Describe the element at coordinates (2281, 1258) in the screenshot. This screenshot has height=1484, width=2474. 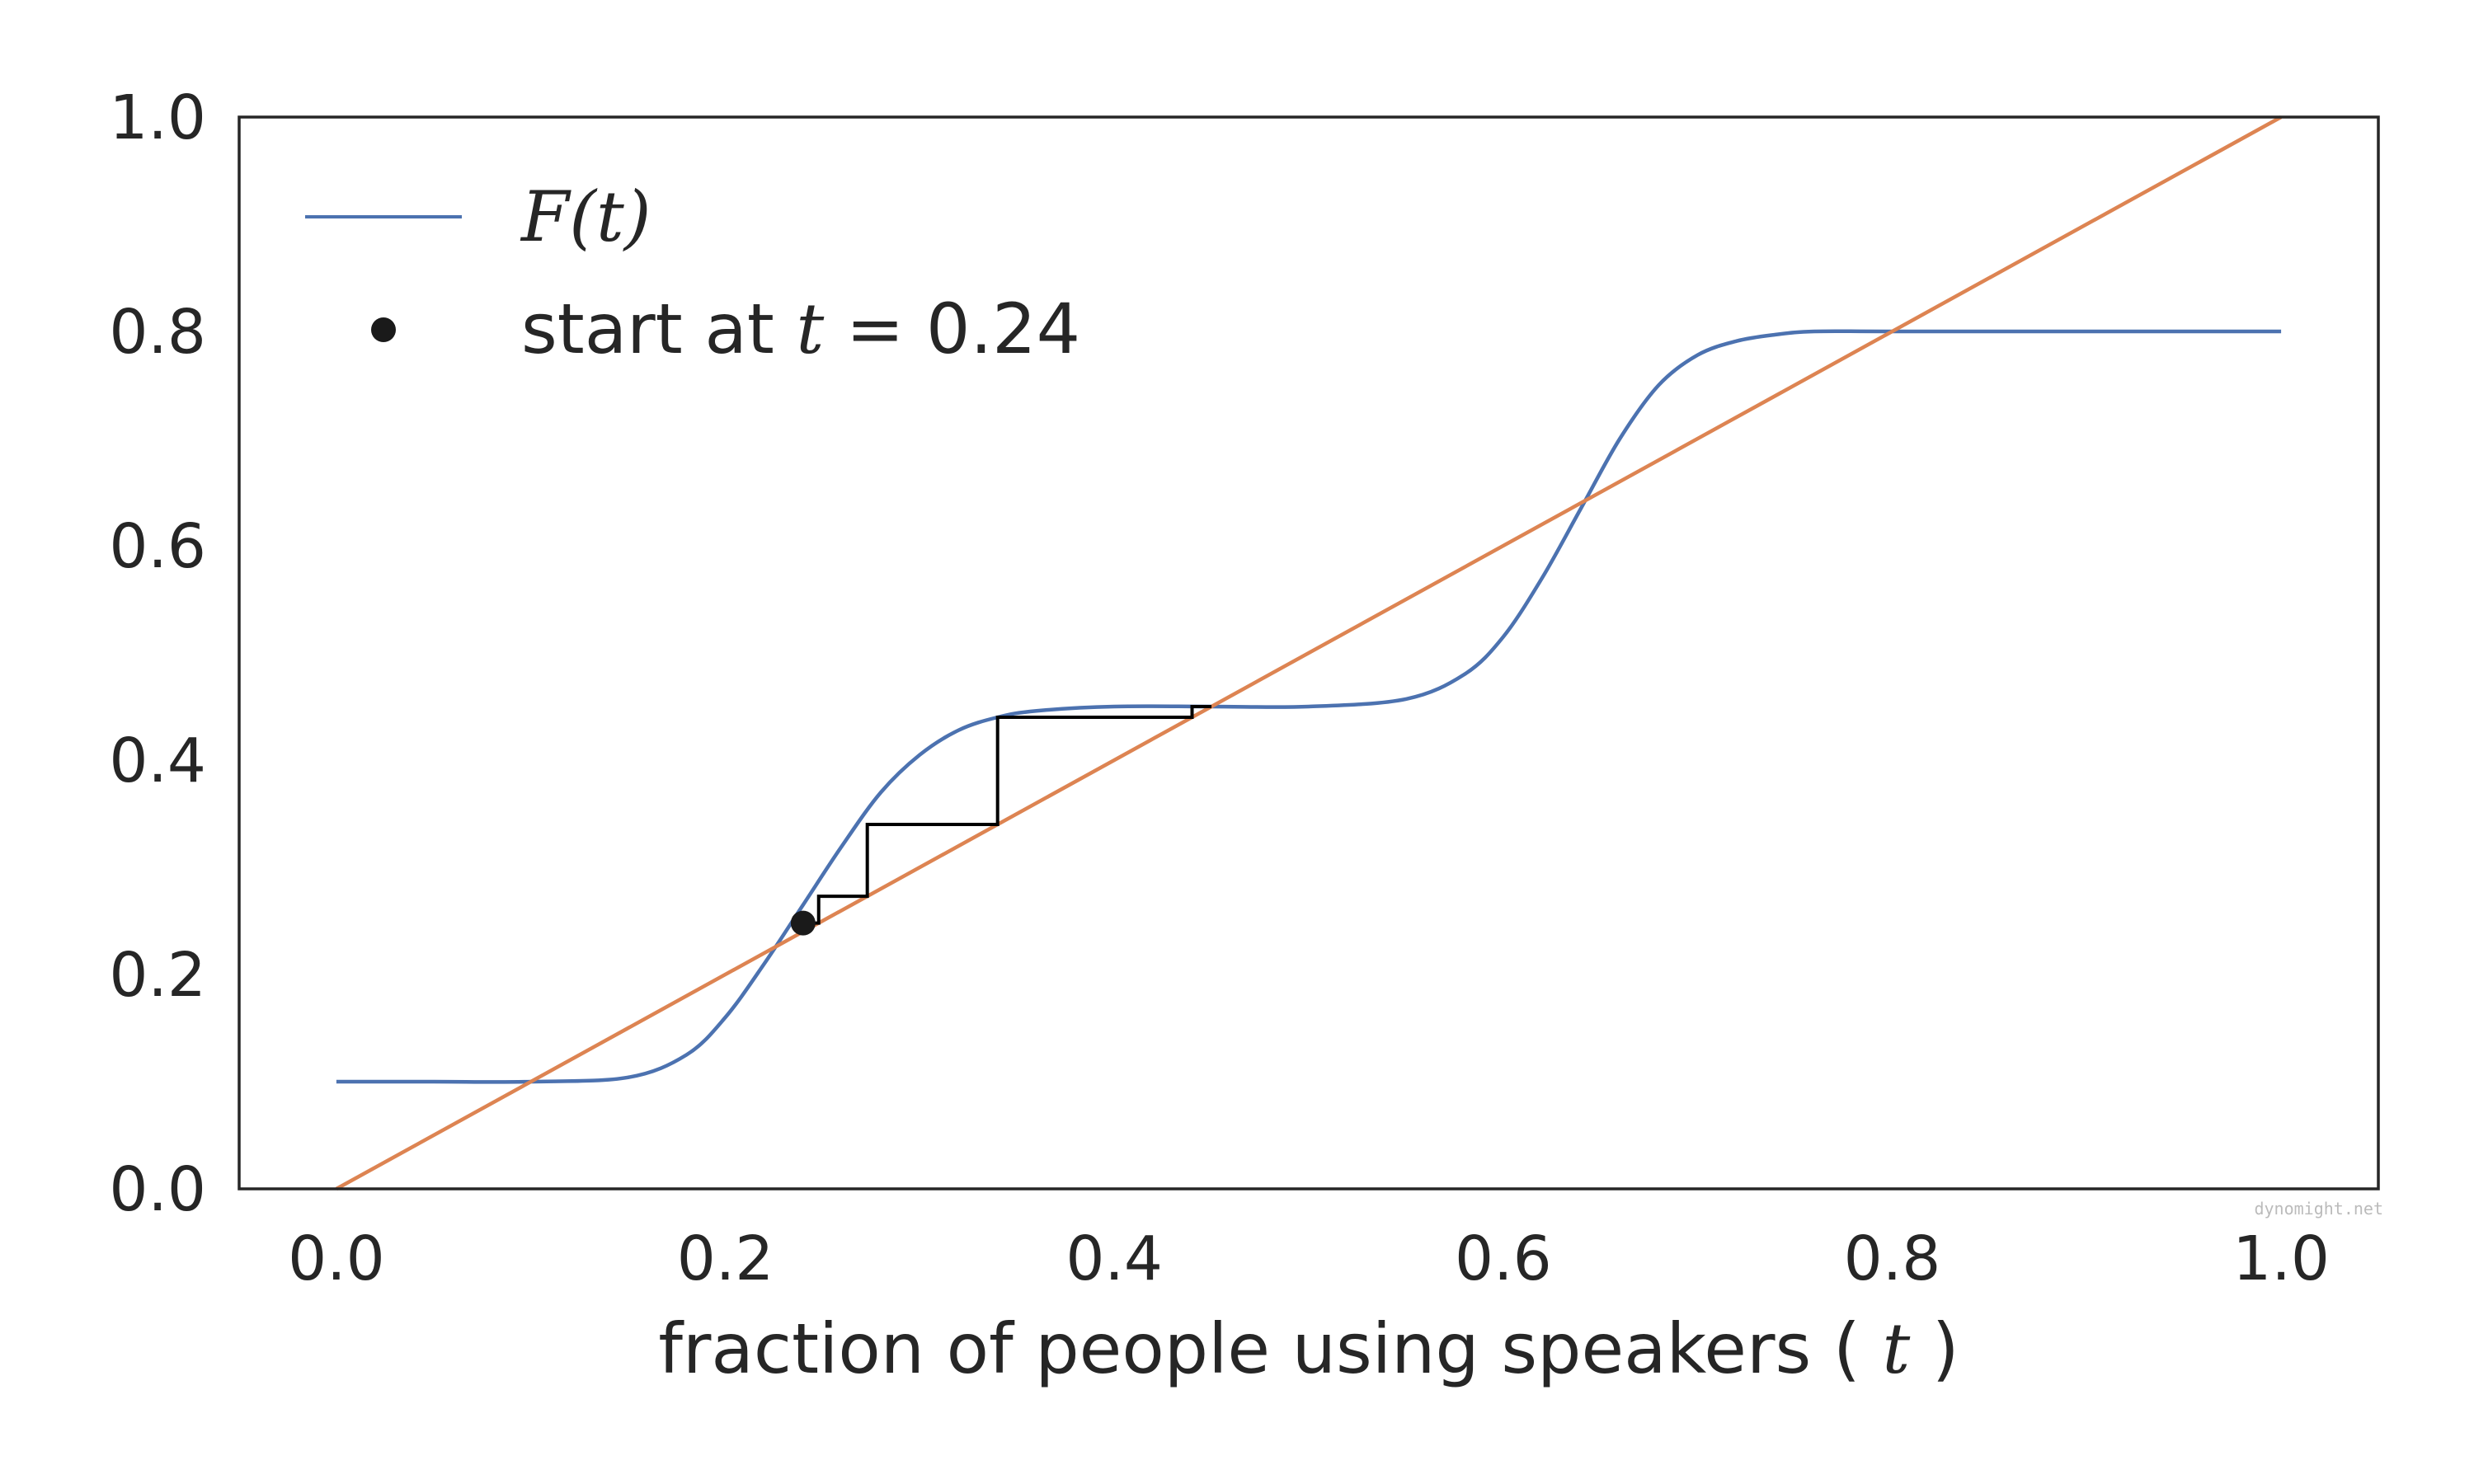
I see `x-tick-label-5: 1.0` at that location.